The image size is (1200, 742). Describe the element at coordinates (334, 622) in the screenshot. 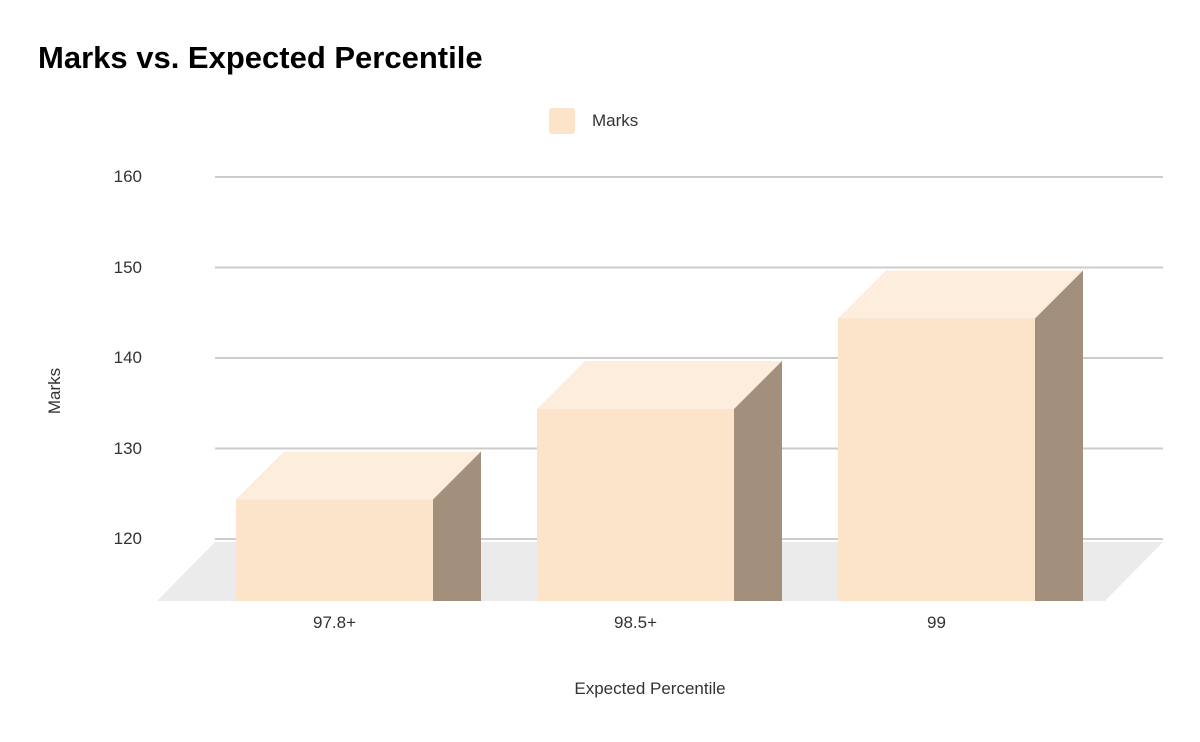

I see `x-tick-label-97.8+: 97.8+` at that location.